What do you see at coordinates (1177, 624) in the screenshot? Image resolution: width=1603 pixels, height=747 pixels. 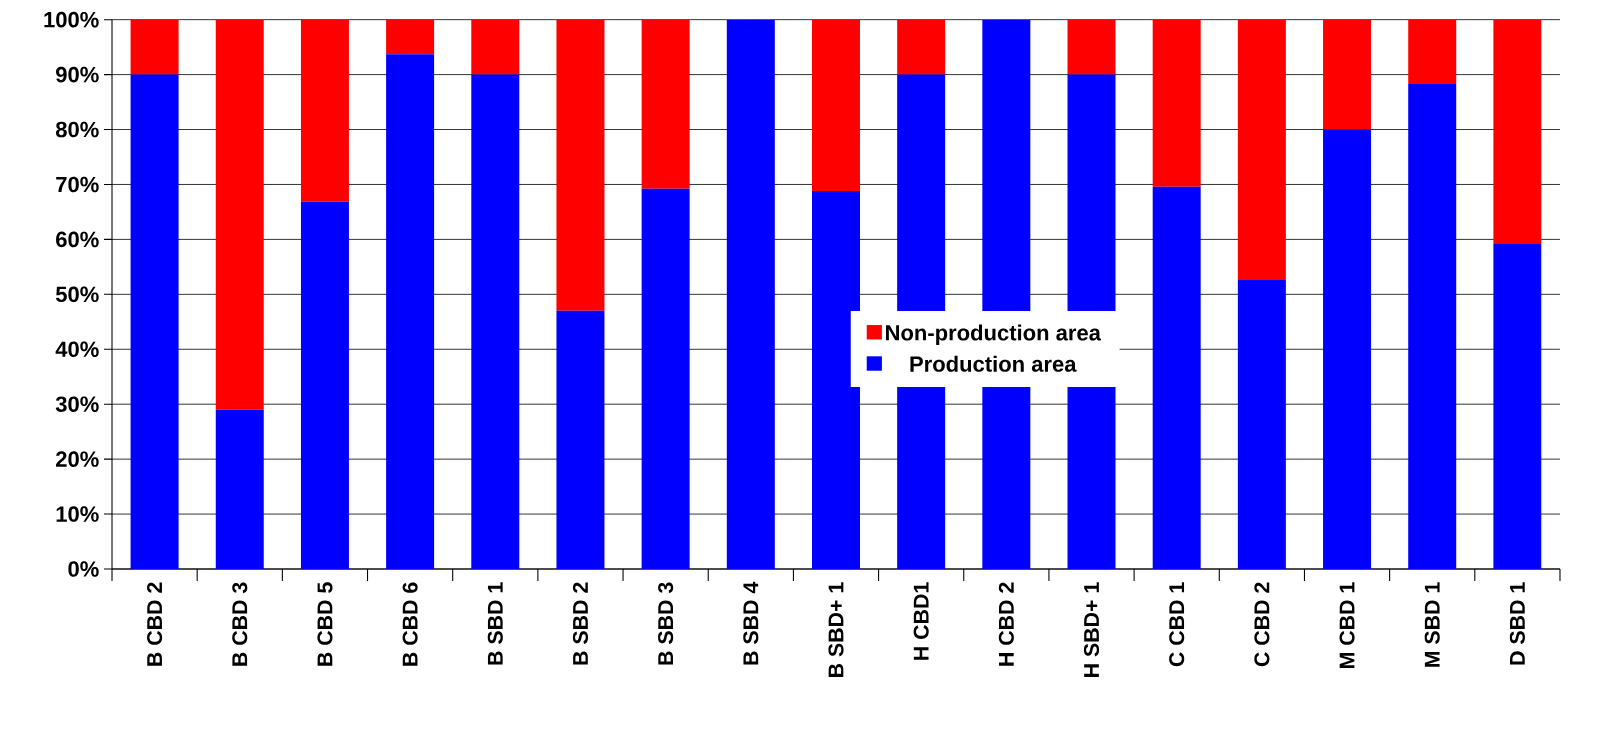 I see `x-tick-label: C CBD 1` at bounding box center [1177, 624].